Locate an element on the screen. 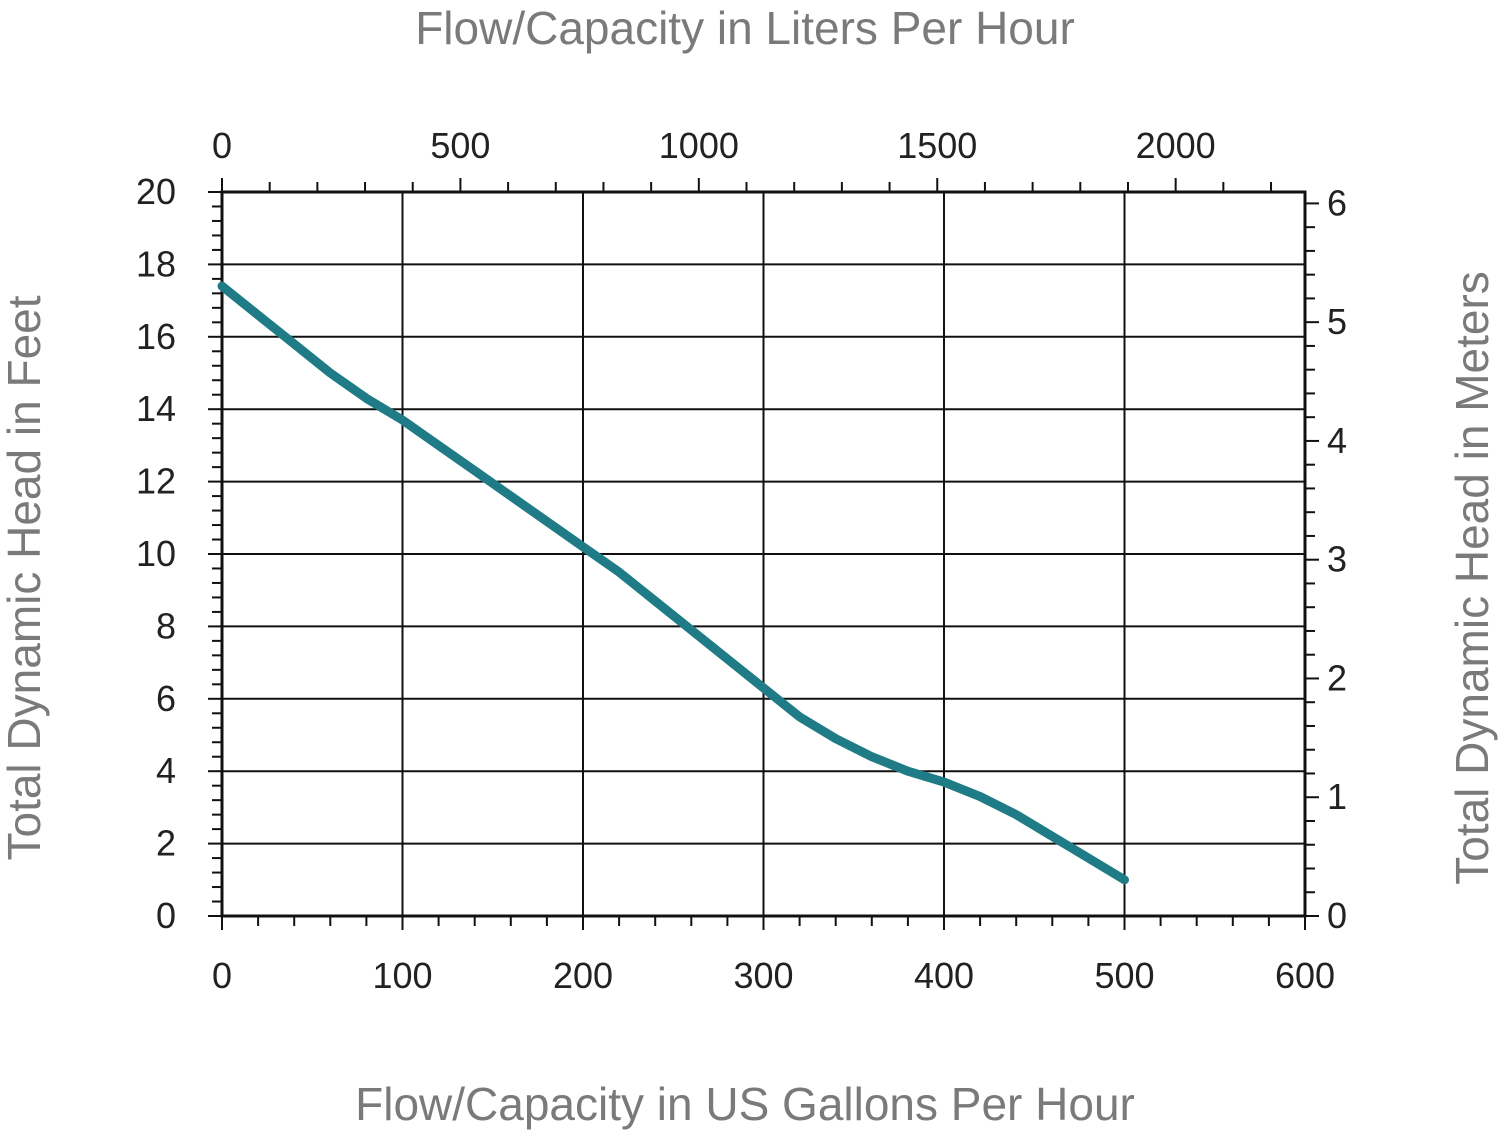 This screenshot has height=1136, width=1500. x2-tick-label: 2000 is located at coordinates (1176, 145).